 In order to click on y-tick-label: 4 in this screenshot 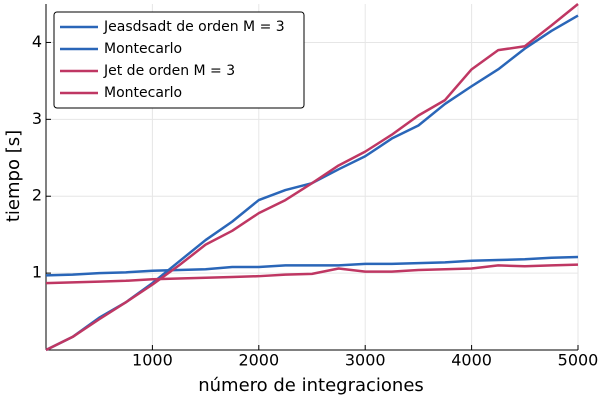, I will do `click(37, 41)`.